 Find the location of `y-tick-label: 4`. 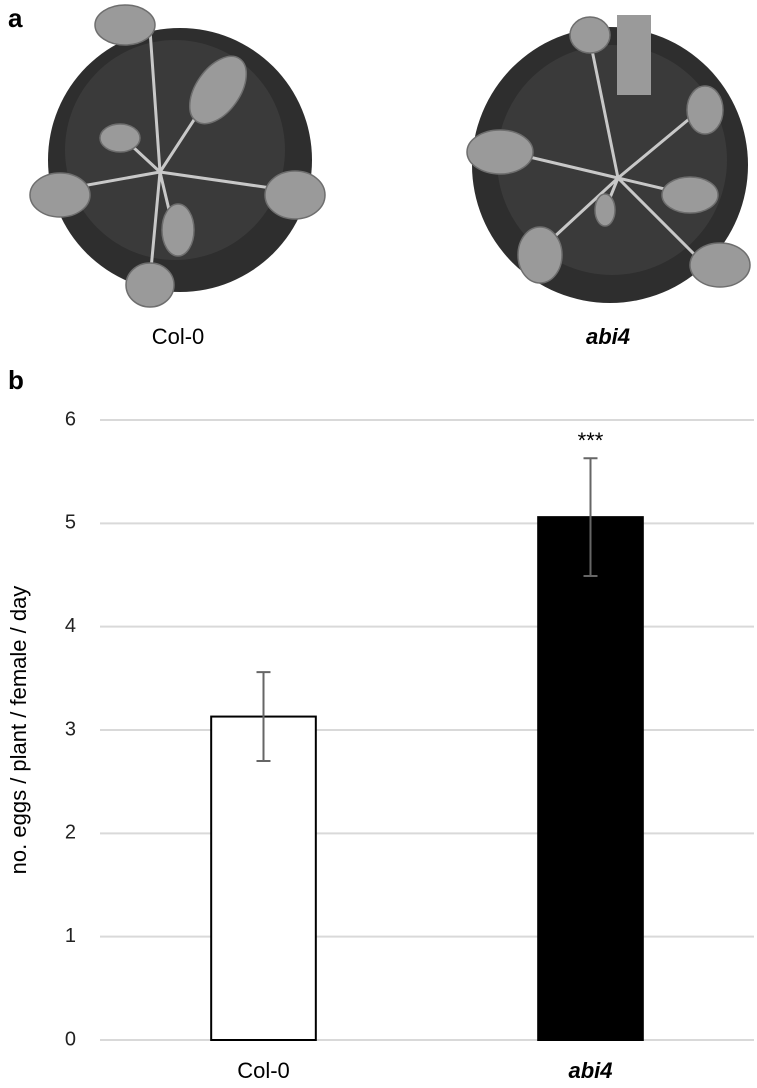

y-tick-label: 4 is located at coordinates (70, 626).